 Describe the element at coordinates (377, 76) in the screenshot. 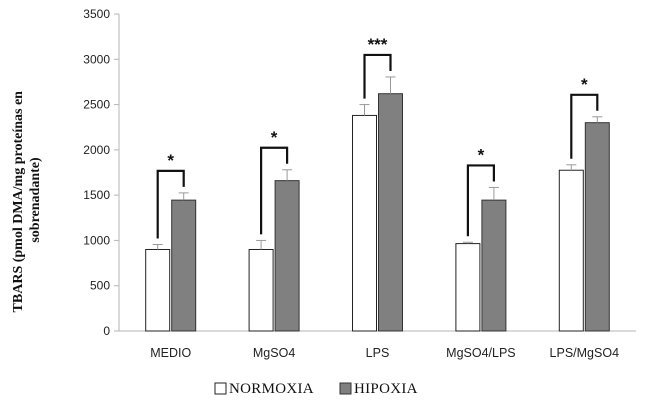

I see `significance-bracket-lps` at that location.